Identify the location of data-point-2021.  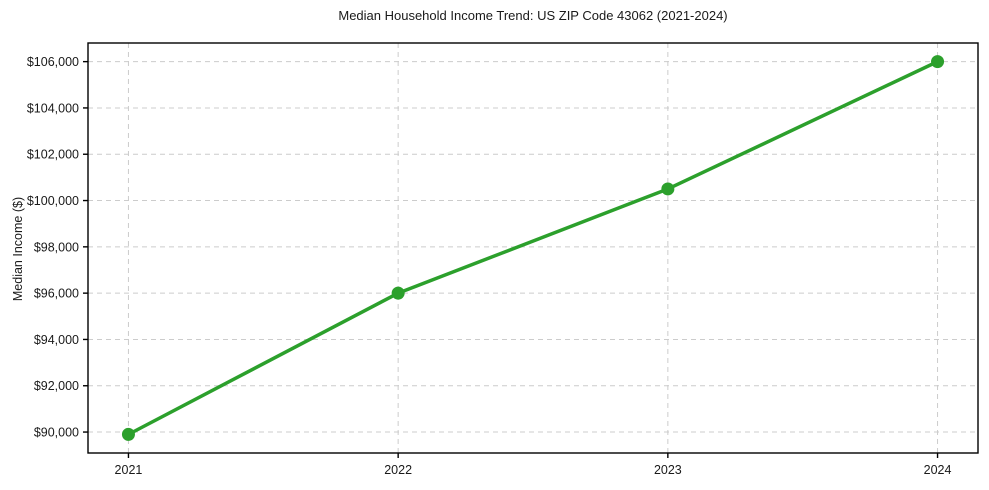
(128, 434).